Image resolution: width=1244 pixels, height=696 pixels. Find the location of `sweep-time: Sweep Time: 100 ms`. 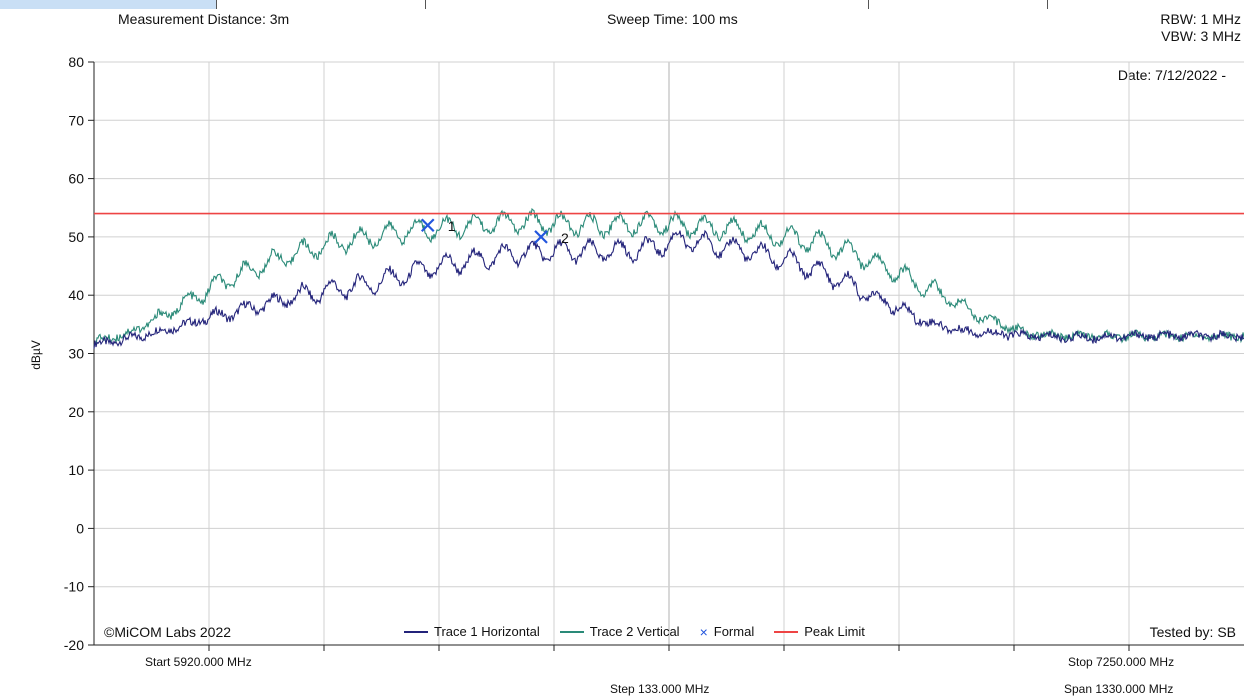

sweep-time: Sweep Time: 100 ms is located at coordinates (672, 19).